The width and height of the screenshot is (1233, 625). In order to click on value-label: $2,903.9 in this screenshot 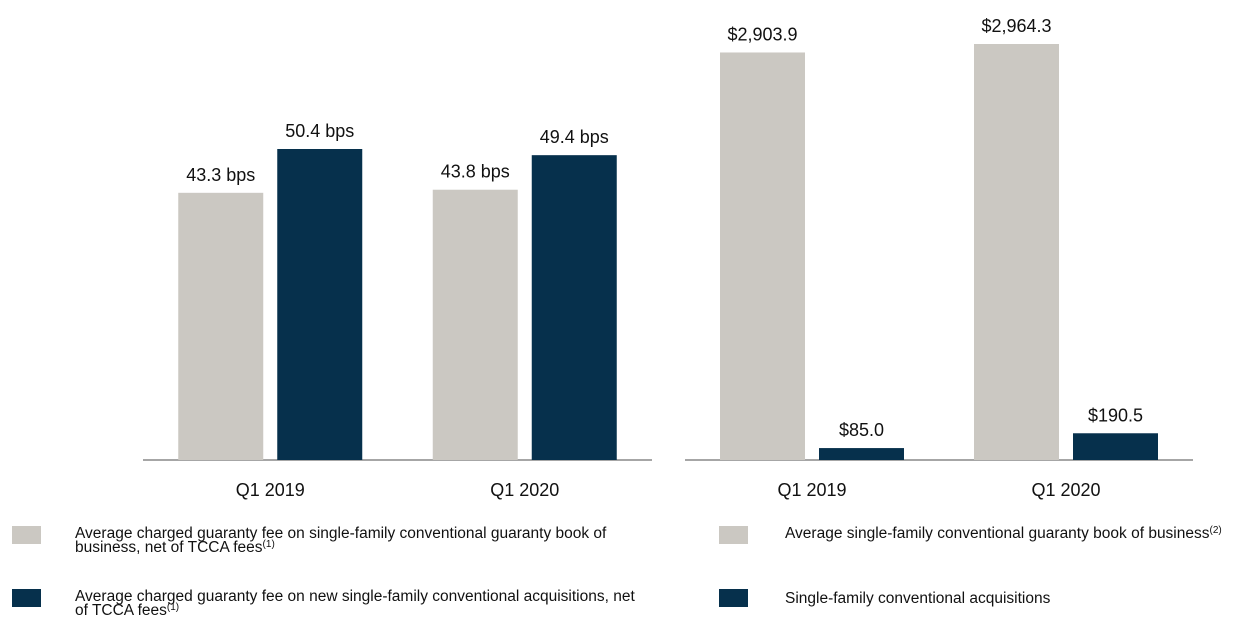, I will do `click(762, 34)`.